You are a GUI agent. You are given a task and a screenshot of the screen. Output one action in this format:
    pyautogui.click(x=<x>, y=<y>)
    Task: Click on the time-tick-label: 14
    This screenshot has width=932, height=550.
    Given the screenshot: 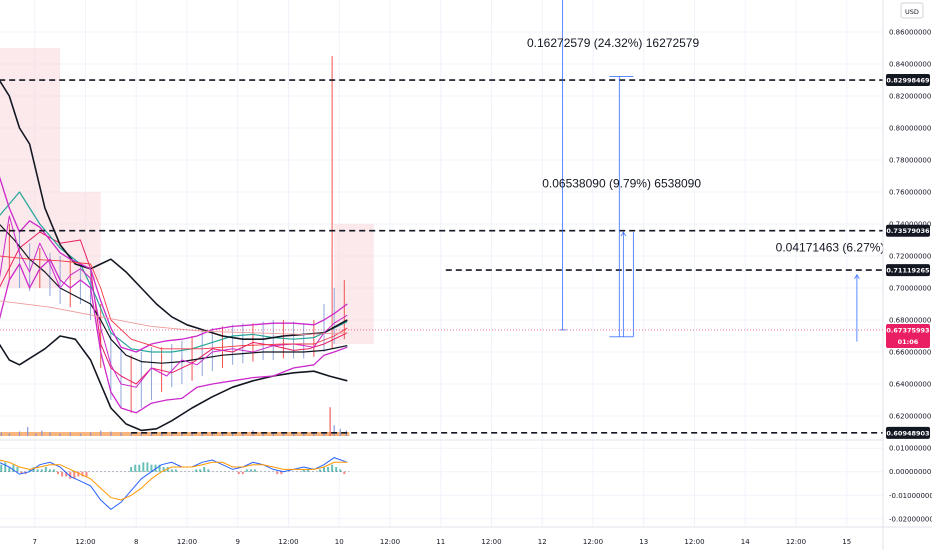 What is the action you would take?
    pyautogui.click(x=745, y=542)
    